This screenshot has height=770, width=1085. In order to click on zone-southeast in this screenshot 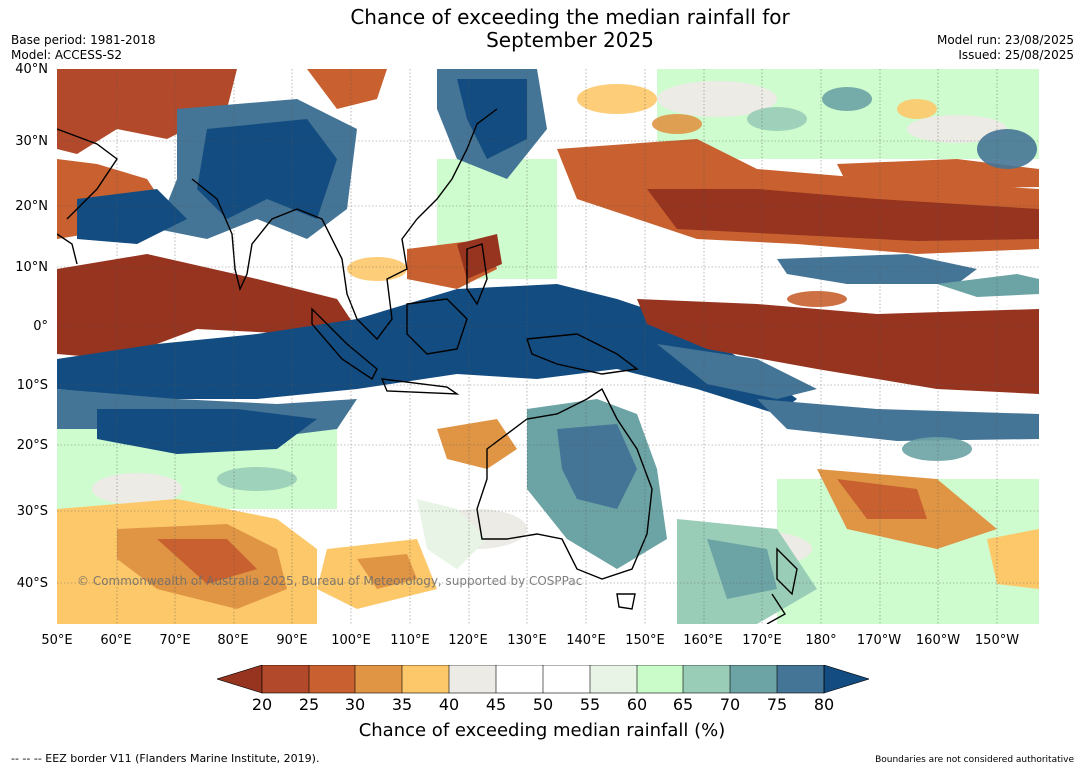, I will do `click(858, 546)`.